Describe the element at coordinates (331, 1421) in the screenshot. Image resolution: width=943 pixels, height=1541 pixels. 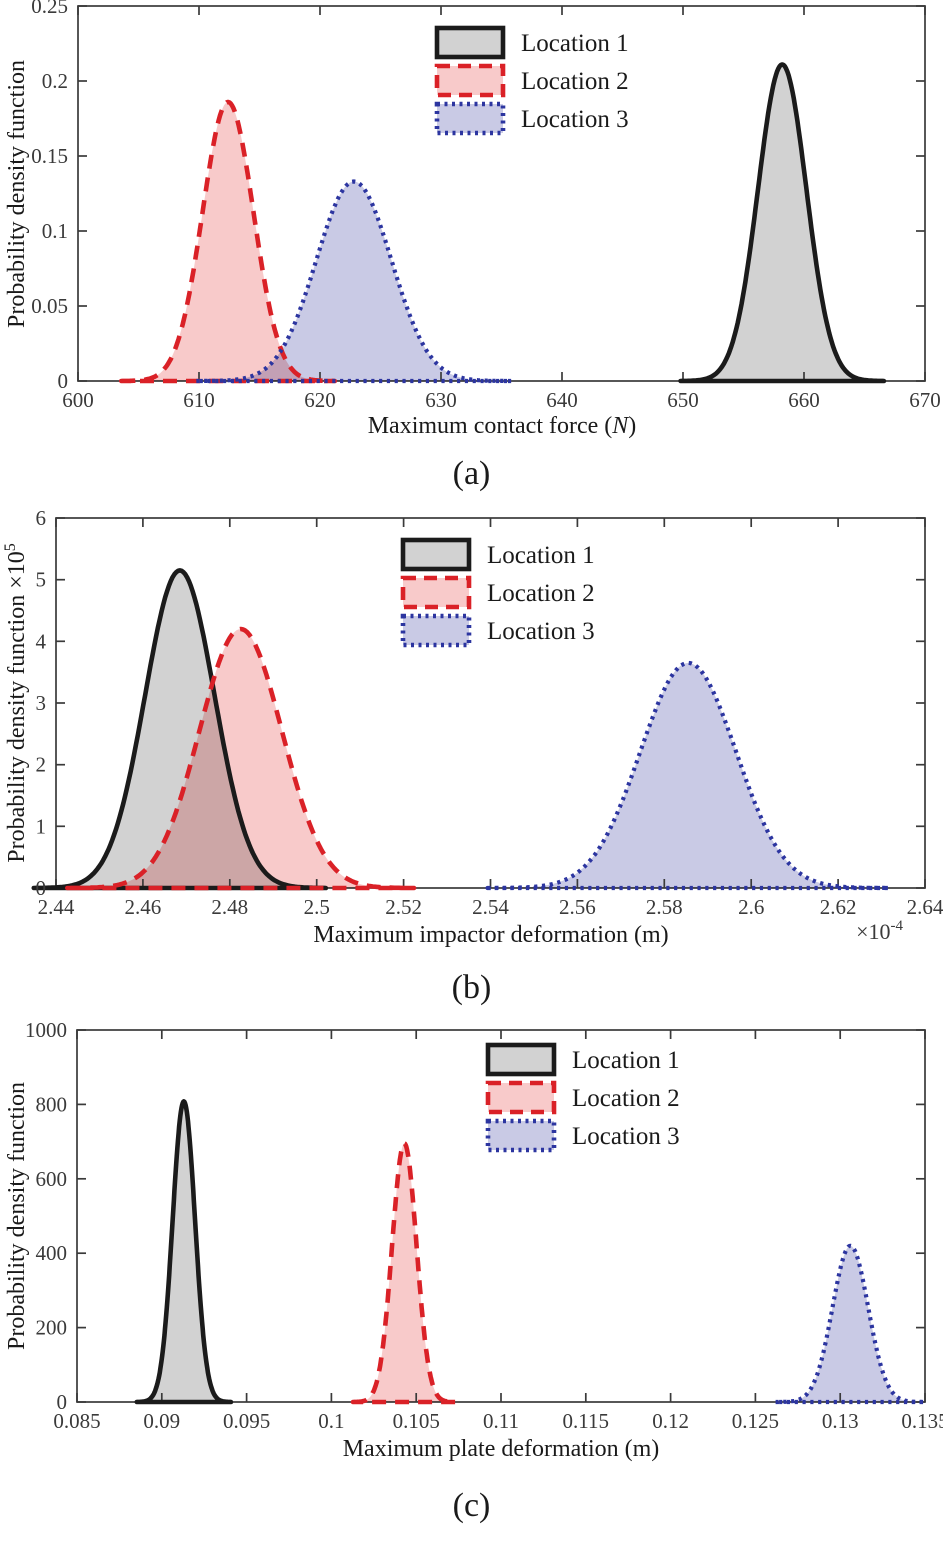
I see `x-tick-label: 0.1` at that location.